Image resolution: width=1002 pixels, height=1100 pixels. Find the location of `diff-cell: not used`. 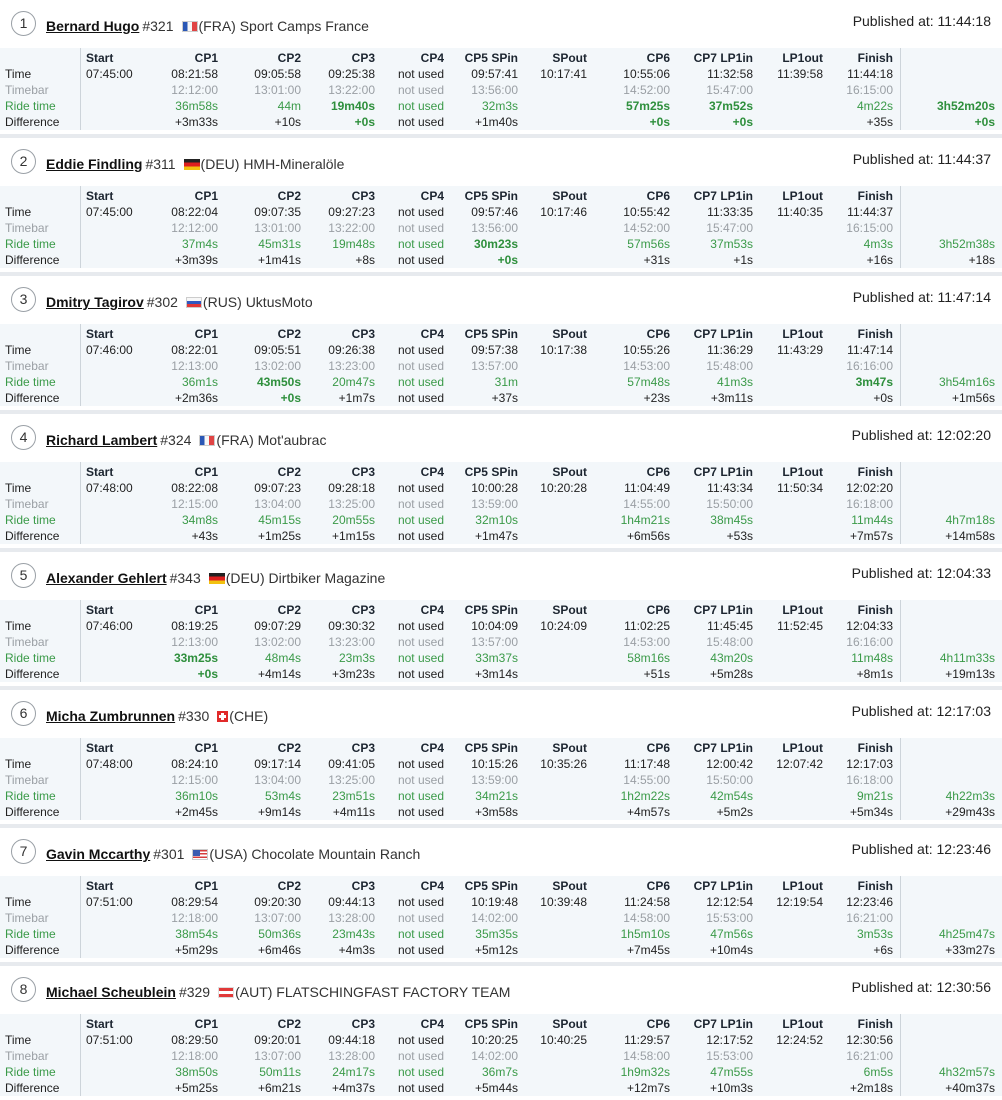

diff-cell: not used is located at coordinates (420, 1088).